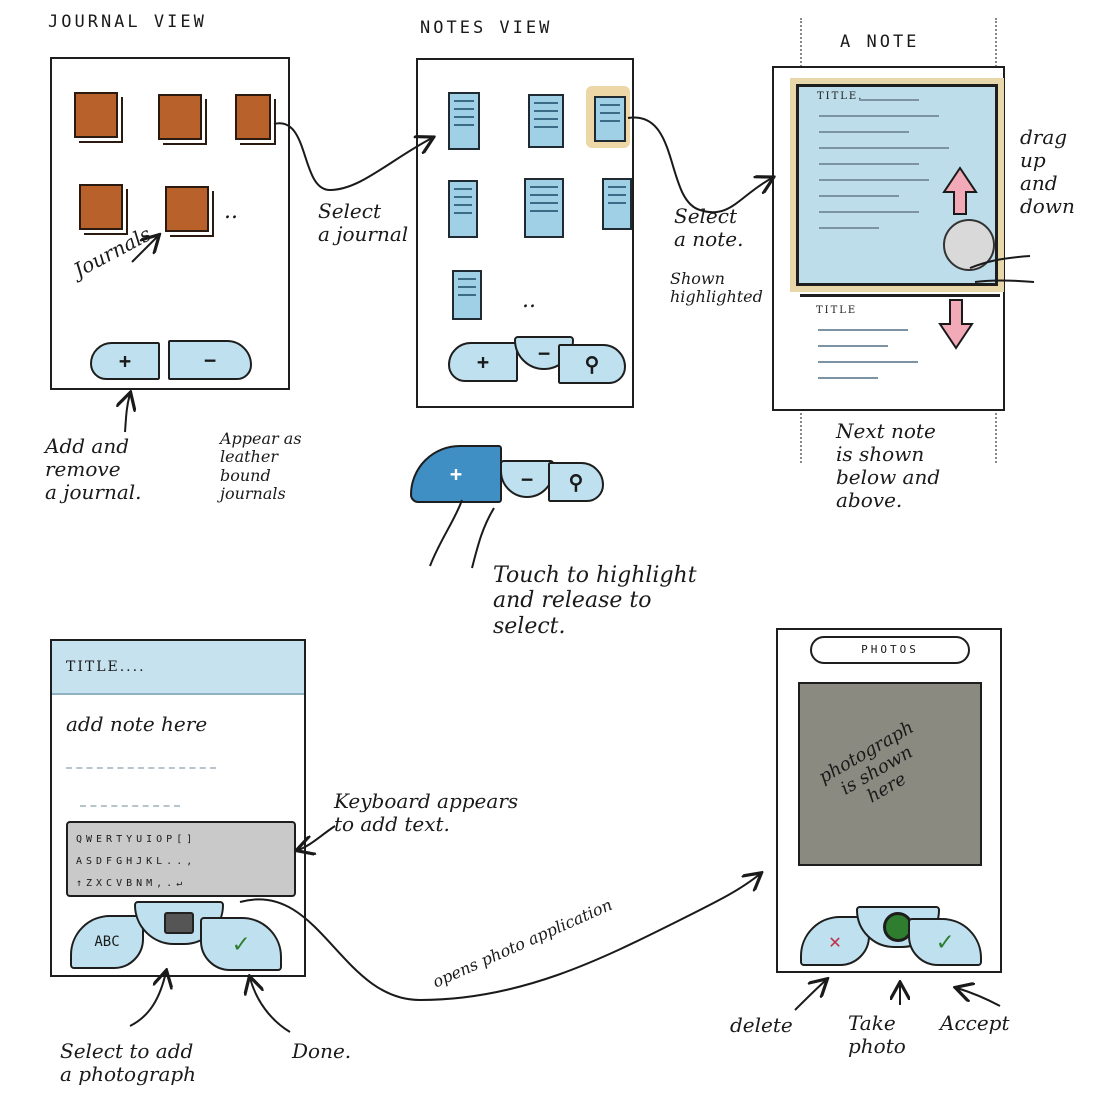  Describe the element at coordinates (137, 724) in the screenshot. I see `editor-body-text: add note here` at that location.